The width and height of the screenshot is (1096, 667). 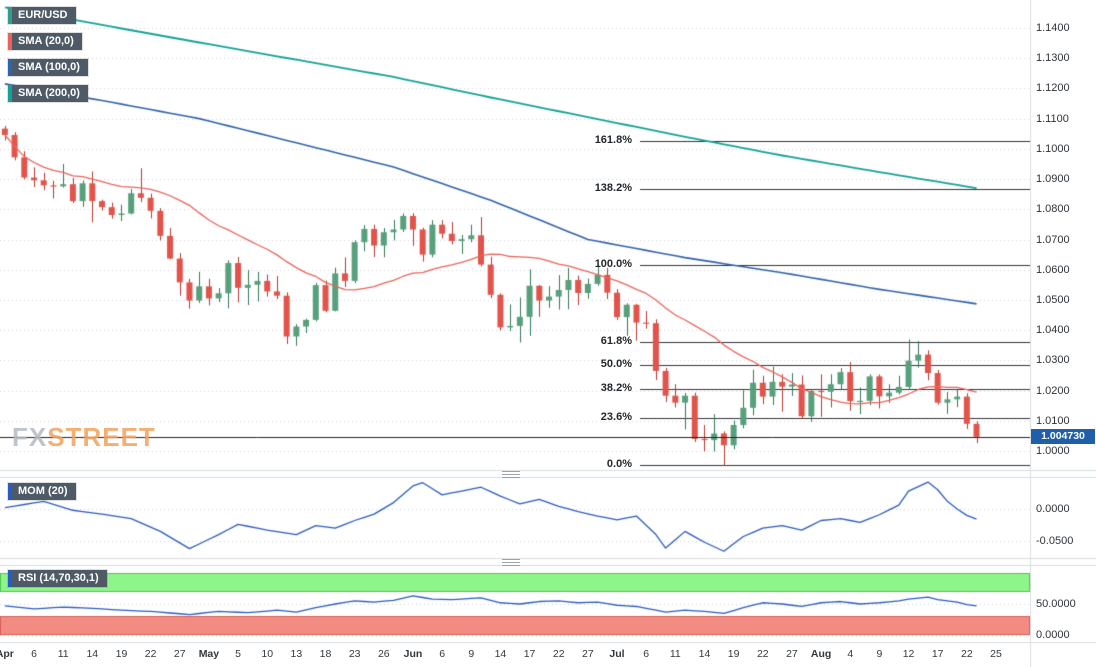 What do you see at coordinates (1053, 299) in the screenshot?
I see `price-axis-label: 1.0500` at bounding box center [1053, 299].